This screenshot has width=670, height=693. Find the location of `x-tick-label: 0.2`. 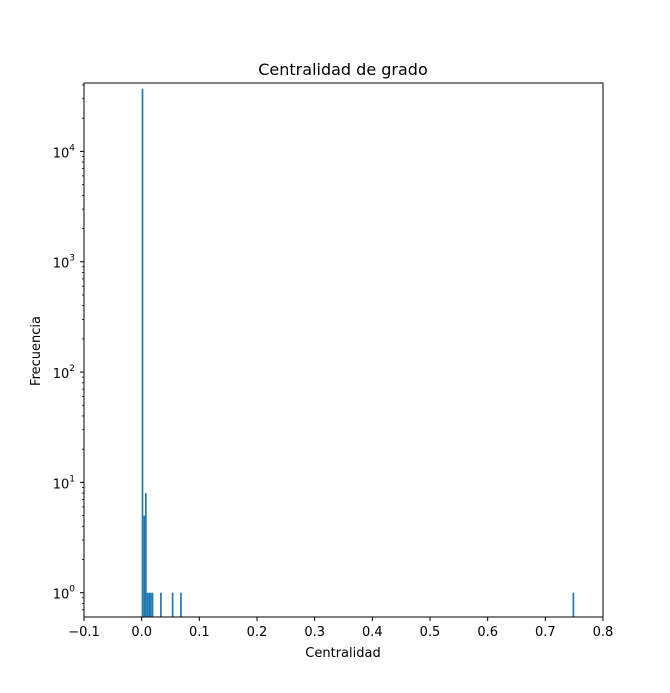

x-tick-label: 0.2 is located at coordinates (257, 632).